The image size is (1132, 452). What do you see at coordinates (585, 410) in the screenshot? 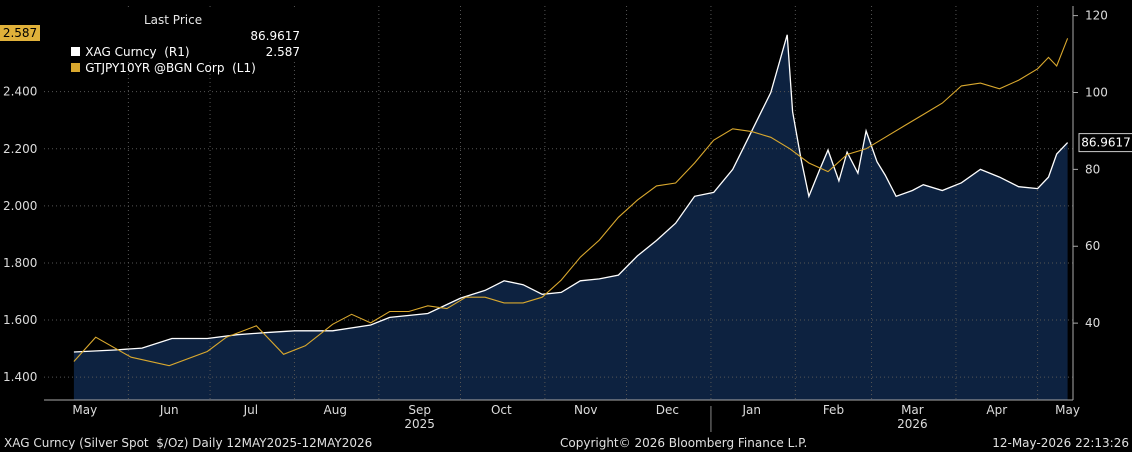
I see `x-tick-label: Nov` at bounding box center [585, 410].